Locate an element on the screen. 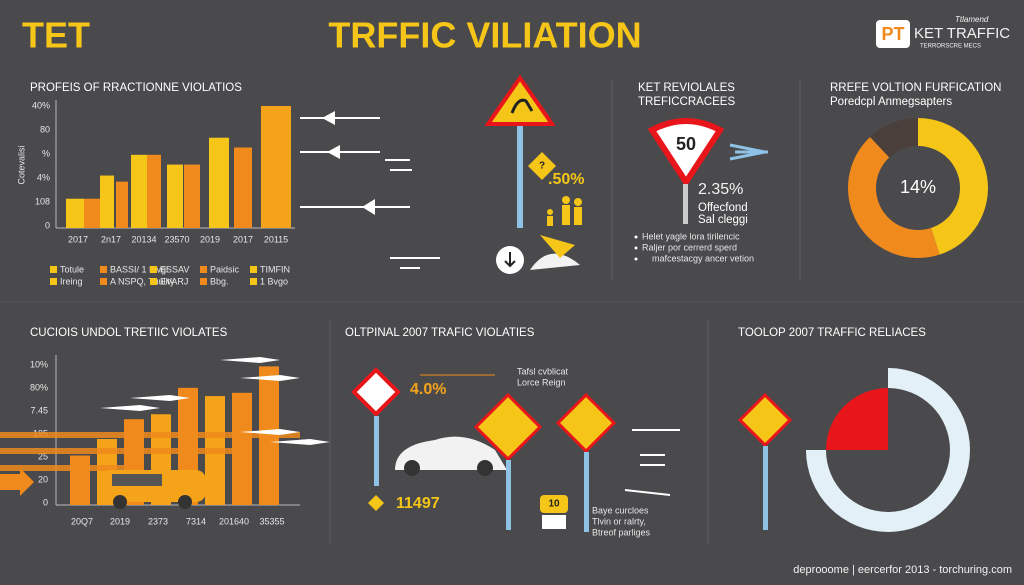  badge is located at coordinates (554, 504).